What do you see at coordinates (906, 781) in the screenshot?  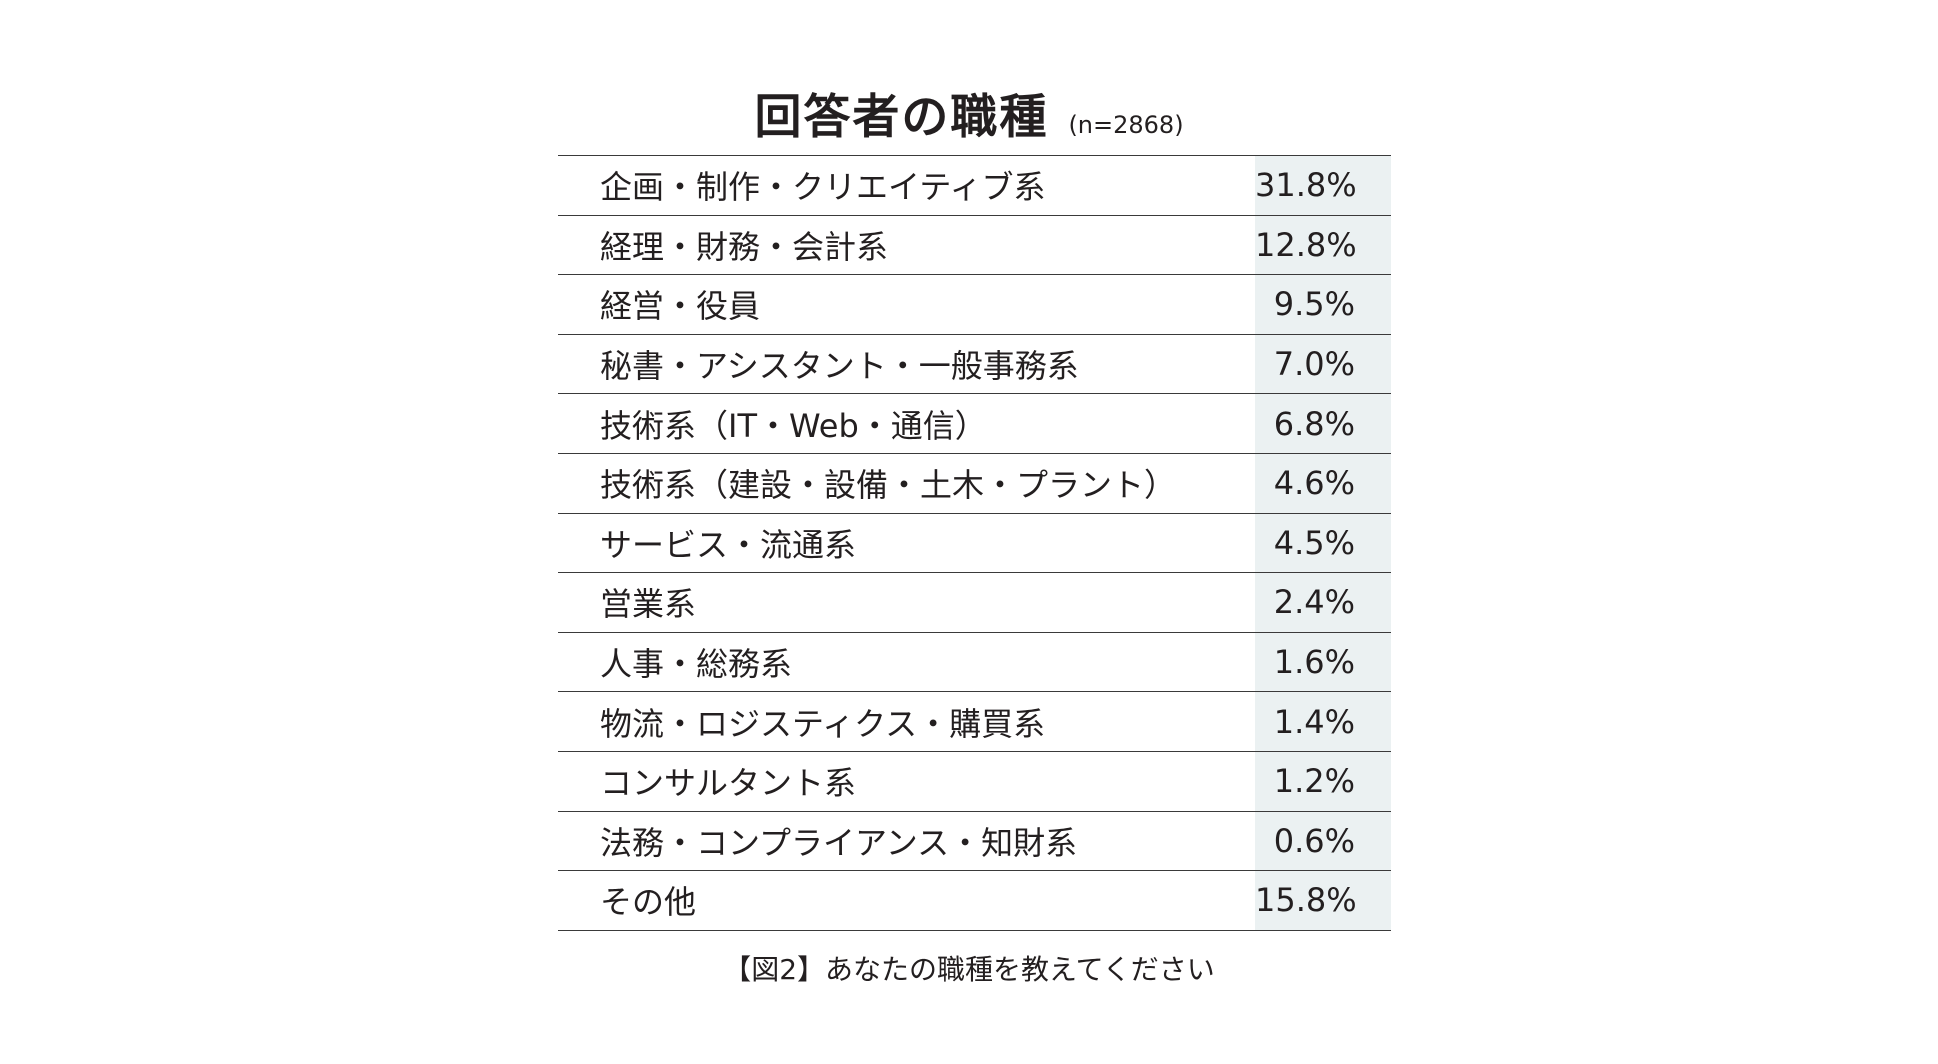 I see `category-label: コンサルタント系` at bounding box center [906, 781].